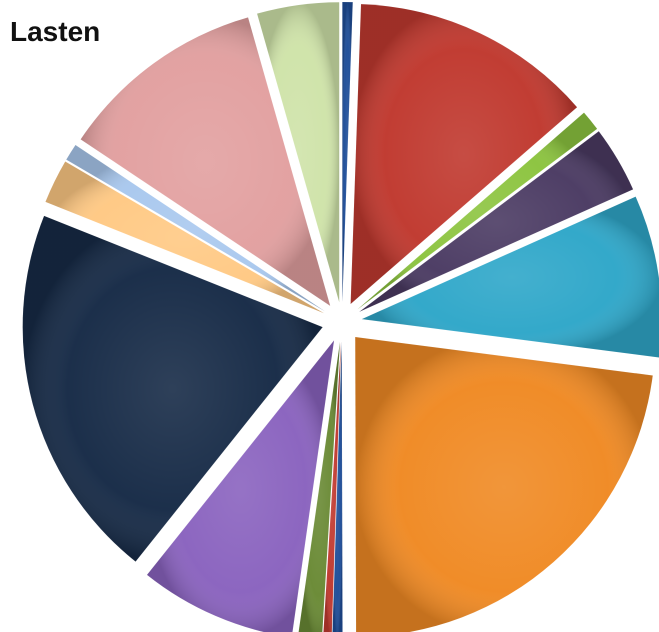  What do you see at coordinates (477, 211) in the screenshot?
I see `pie-slice-3-shading` at bounding box center [477, 211].